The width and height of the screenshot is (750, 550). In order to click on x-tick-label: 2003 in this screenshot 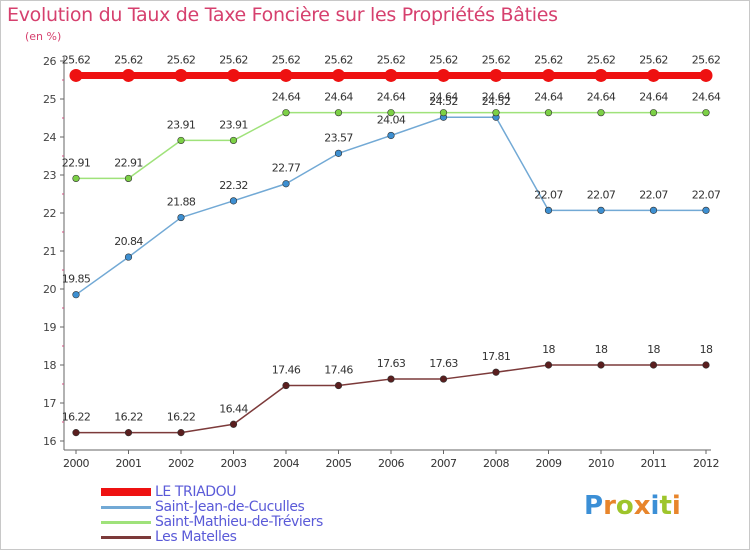, I will do `click(234, 463)`.